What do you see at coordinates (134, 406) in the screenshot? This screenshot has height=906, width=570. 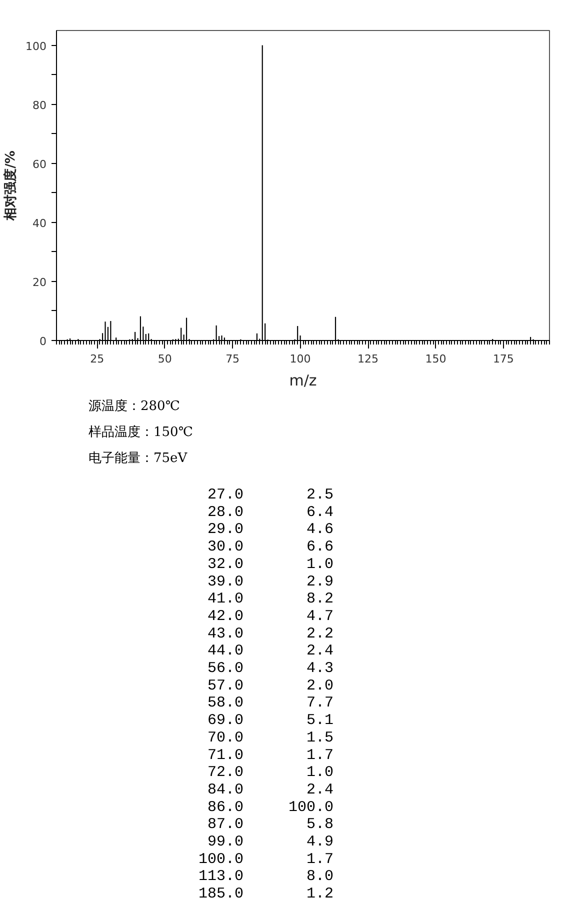 I see `text: 源温度：280℃` at bounding box center [134, 406].